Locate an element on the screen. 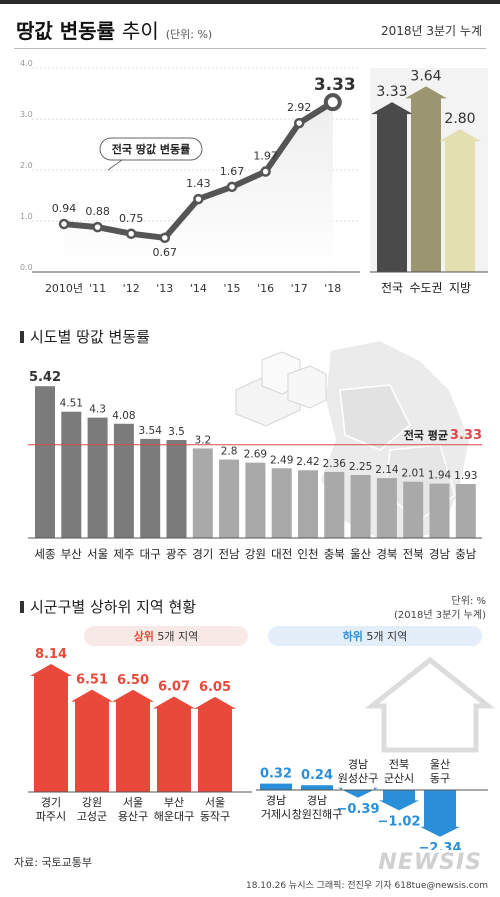  bar-value-label: 2.49 is located at coordinates (281, 460).